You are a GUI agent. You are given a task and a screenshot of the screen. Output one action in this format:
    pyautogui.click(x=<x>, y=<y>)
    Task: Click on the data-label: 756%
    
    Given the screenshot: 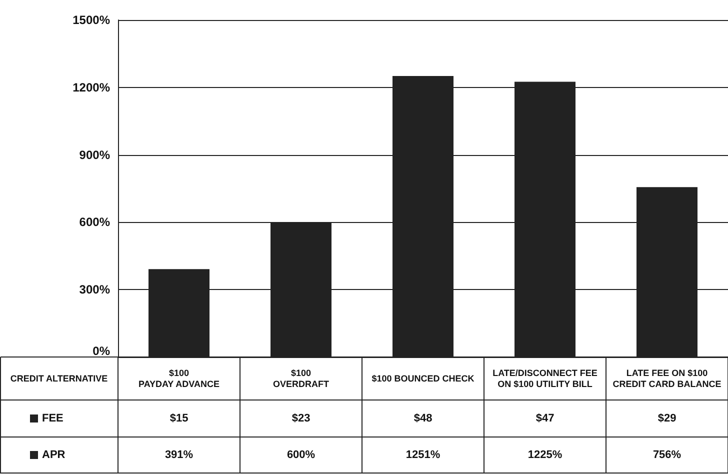 What is the action you would take?
    pyautogui.click(x=667, y=455)
    